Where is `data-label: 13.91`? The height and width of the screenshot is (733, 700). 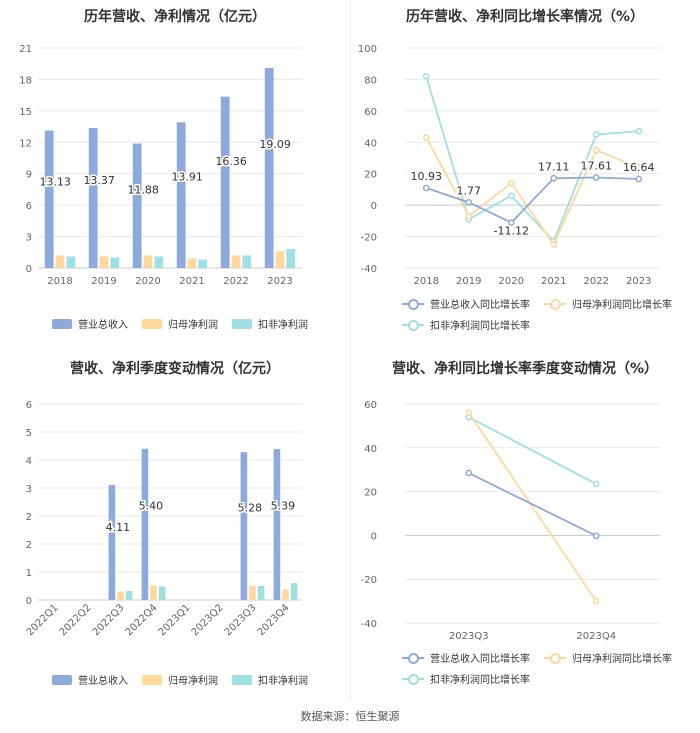 data-label: 13.91 is located at coordinates (187, 177).